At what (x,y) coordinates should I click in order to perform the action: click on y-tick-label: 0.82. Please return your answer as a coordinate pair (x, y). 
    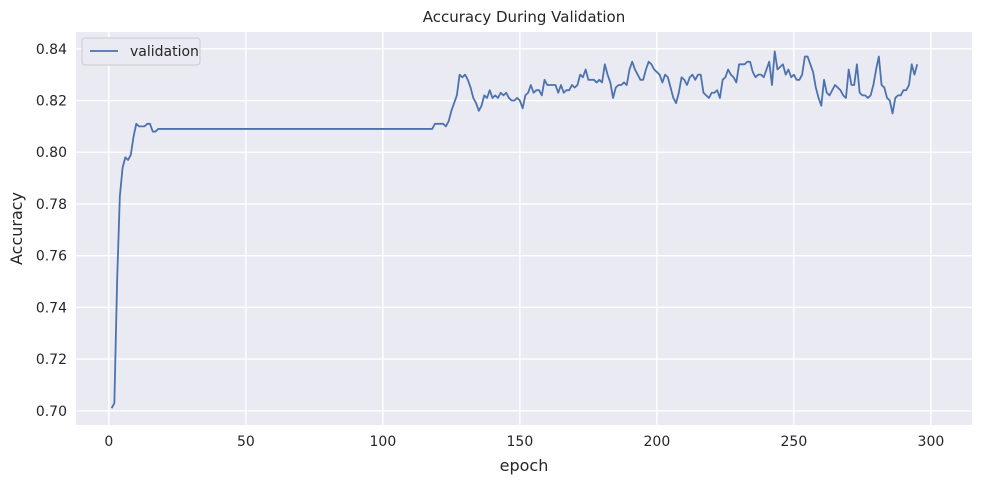
    Looking at the image, I should click on (51, 102).